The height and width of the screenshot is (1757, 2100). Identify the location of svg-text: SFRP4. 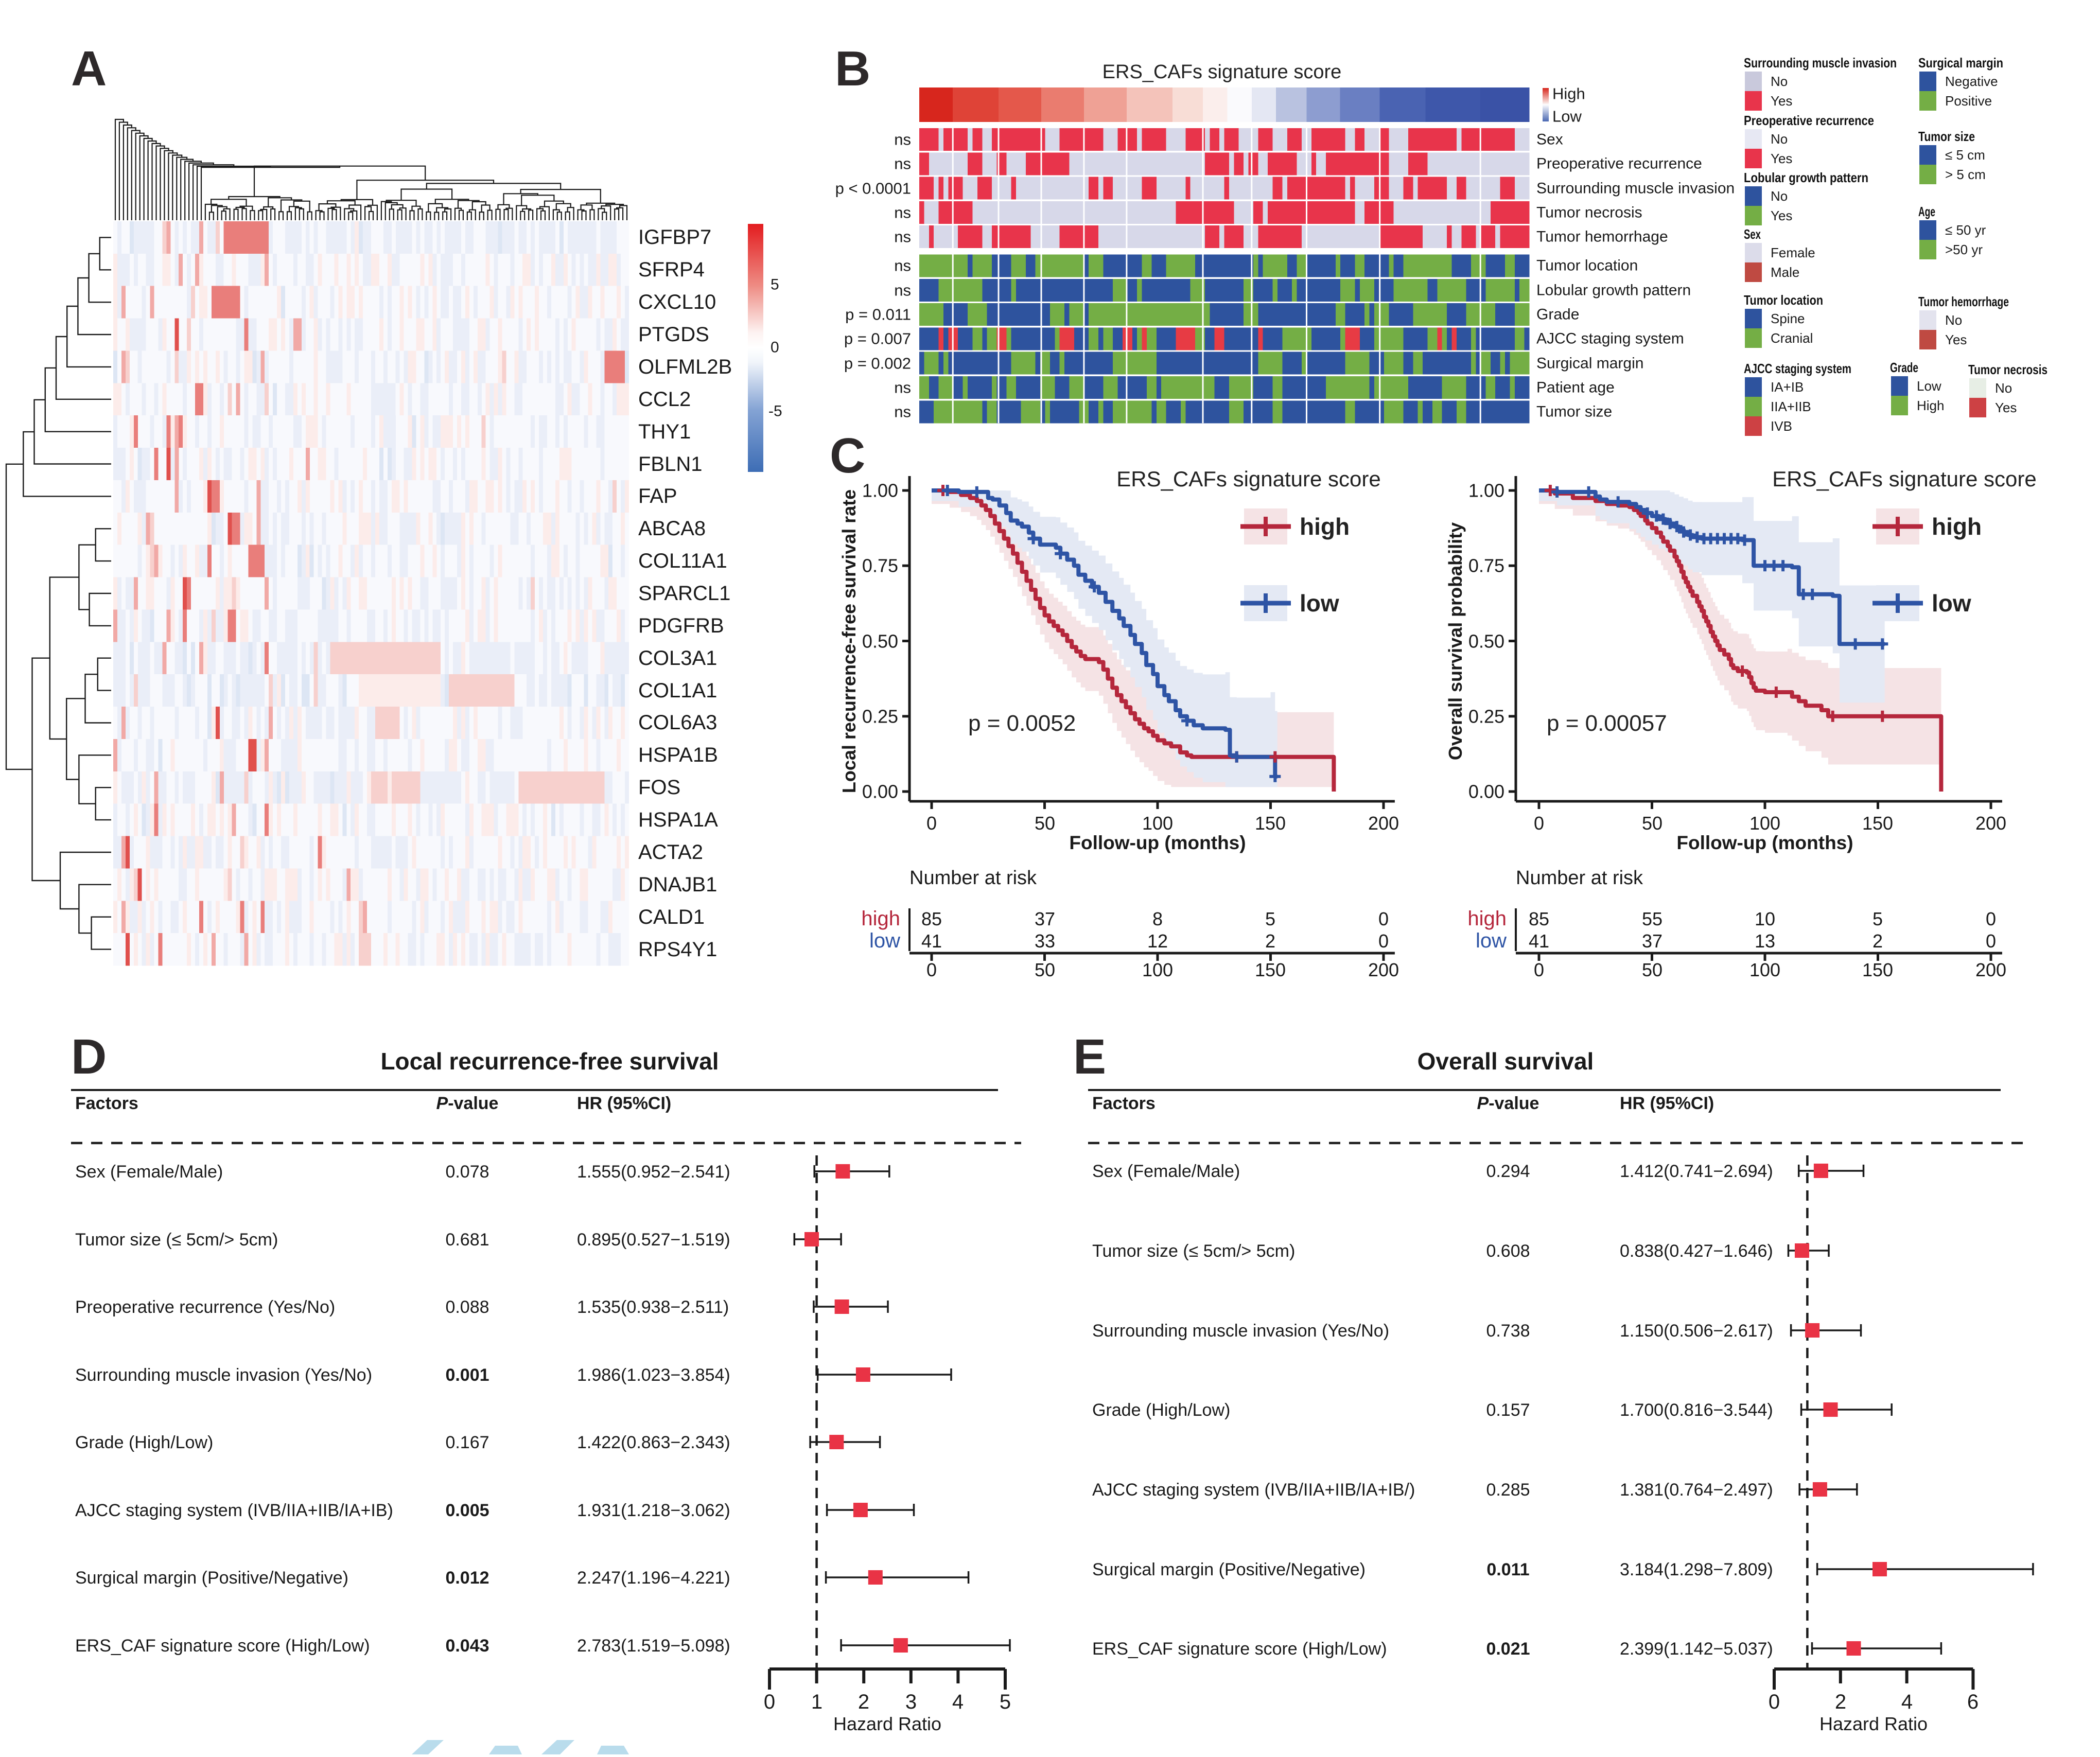
(671, 269).